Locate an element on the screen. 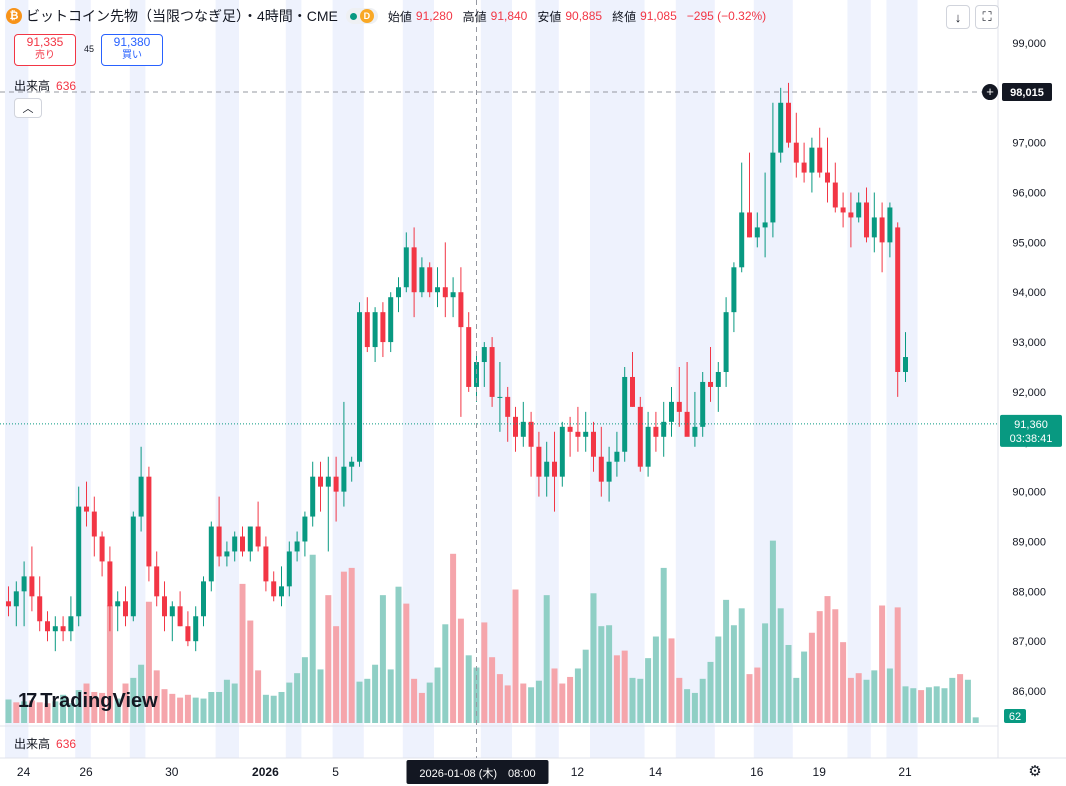  arrow-down-icon: ↓ is located at coordinates (958, 17).